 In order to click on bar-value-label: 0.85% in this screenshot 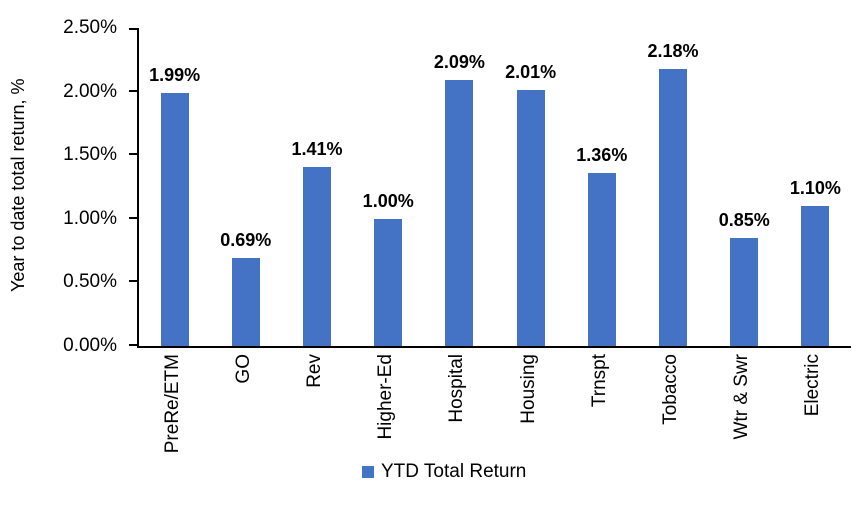, I will do `click(744, 220)`.